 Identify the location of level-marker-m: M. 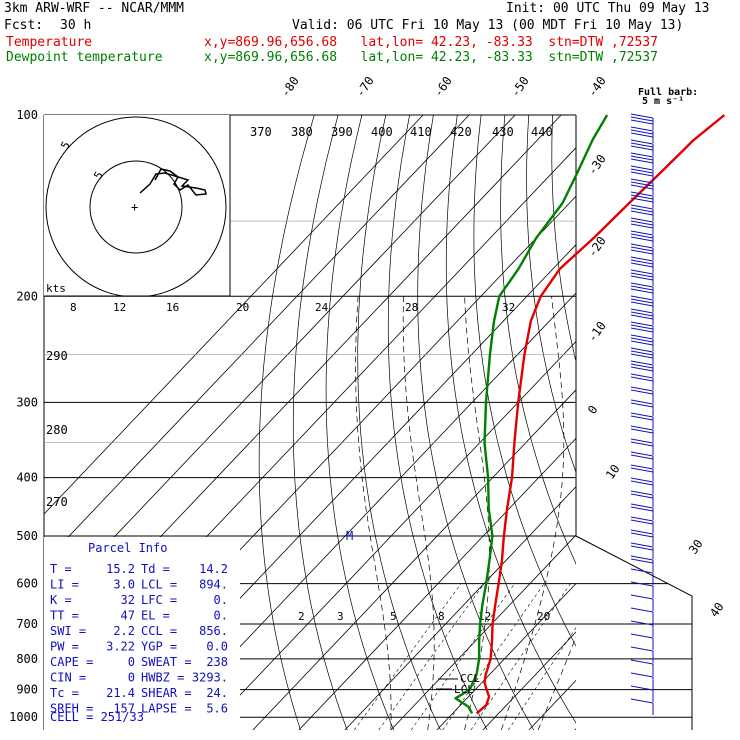
(349, 536).